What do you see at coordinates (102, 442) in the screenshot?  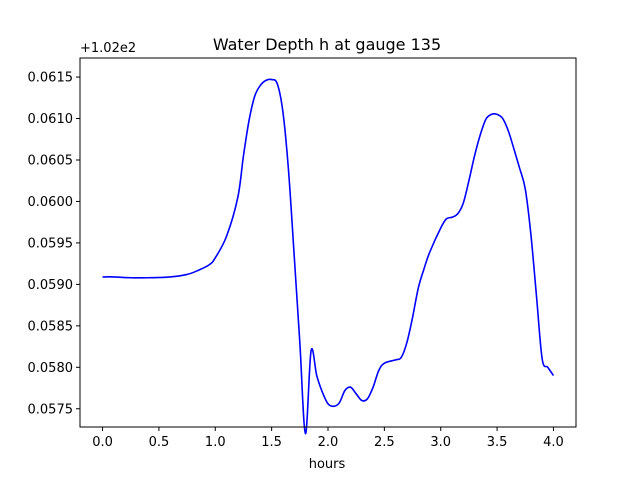 I see `x-tick-label: 0.0` at bounding box center [102, 442].